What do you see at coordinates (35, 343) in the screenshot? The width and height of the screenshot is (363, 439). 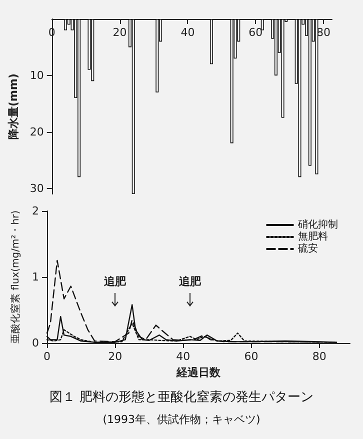 I see `y-tick-label: 0` at bounding box center [35, 343].